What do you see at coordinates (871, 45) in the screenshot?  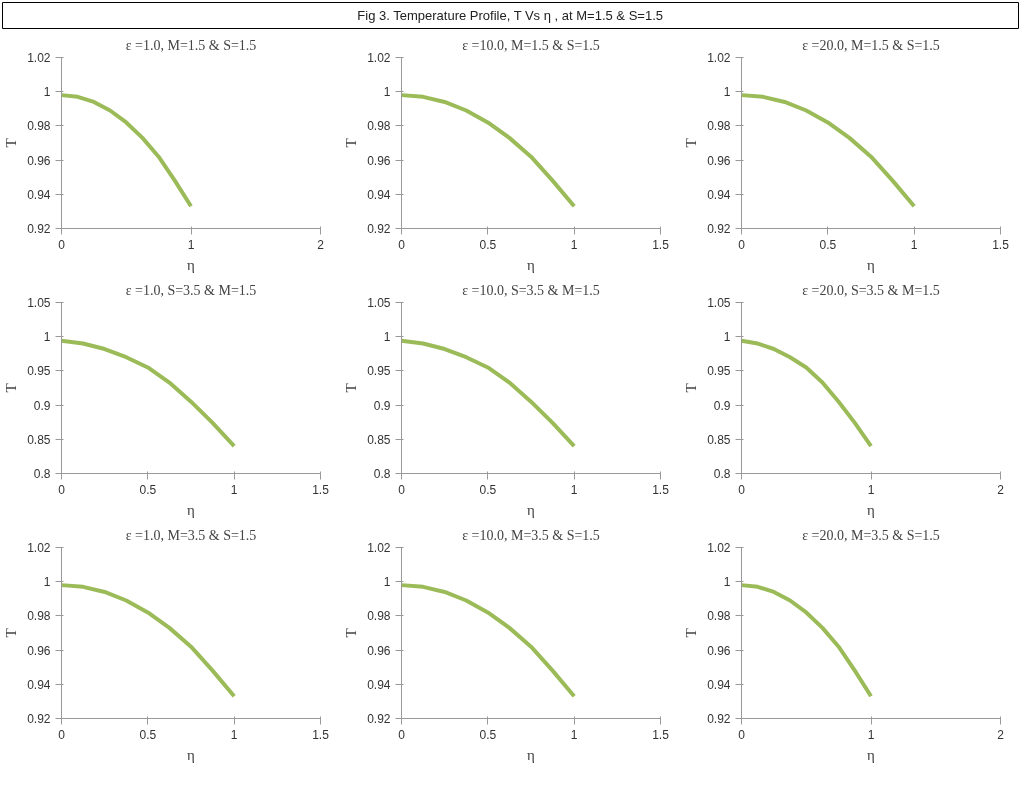 I see `chart-title: ε =20.0, M=1.5 & S=1.5` at bounding box center [871, 45].